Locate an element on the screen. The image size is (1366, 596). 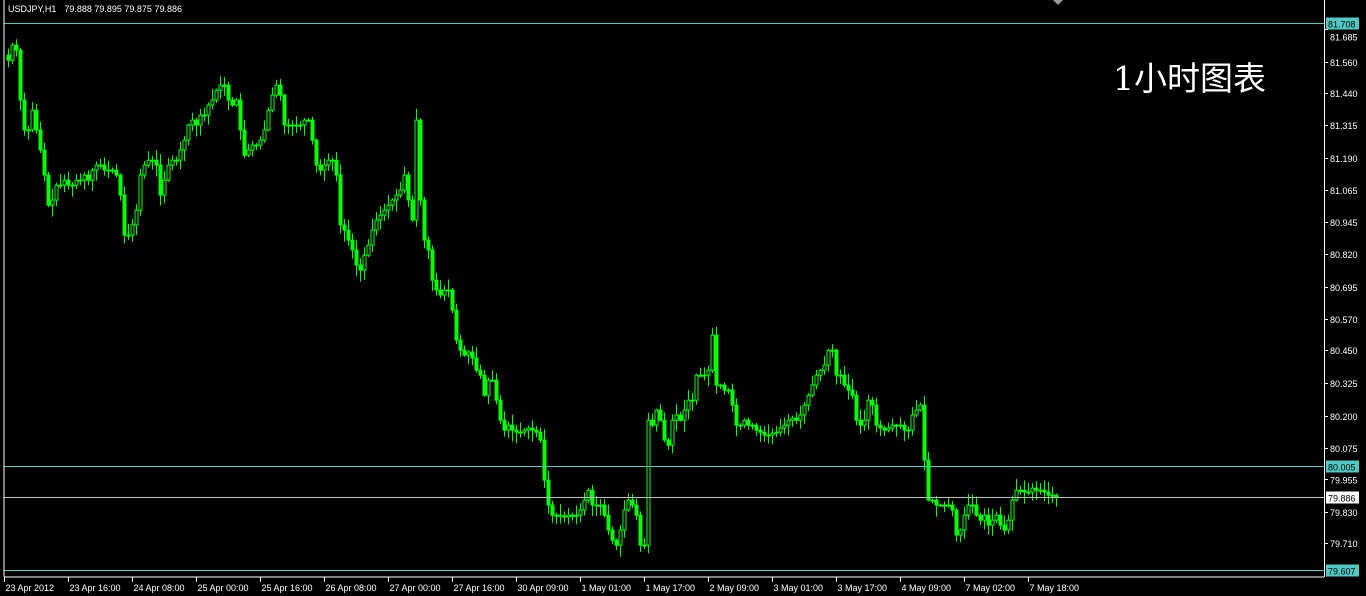
level-label-box is located at coordinates (1342, 23).